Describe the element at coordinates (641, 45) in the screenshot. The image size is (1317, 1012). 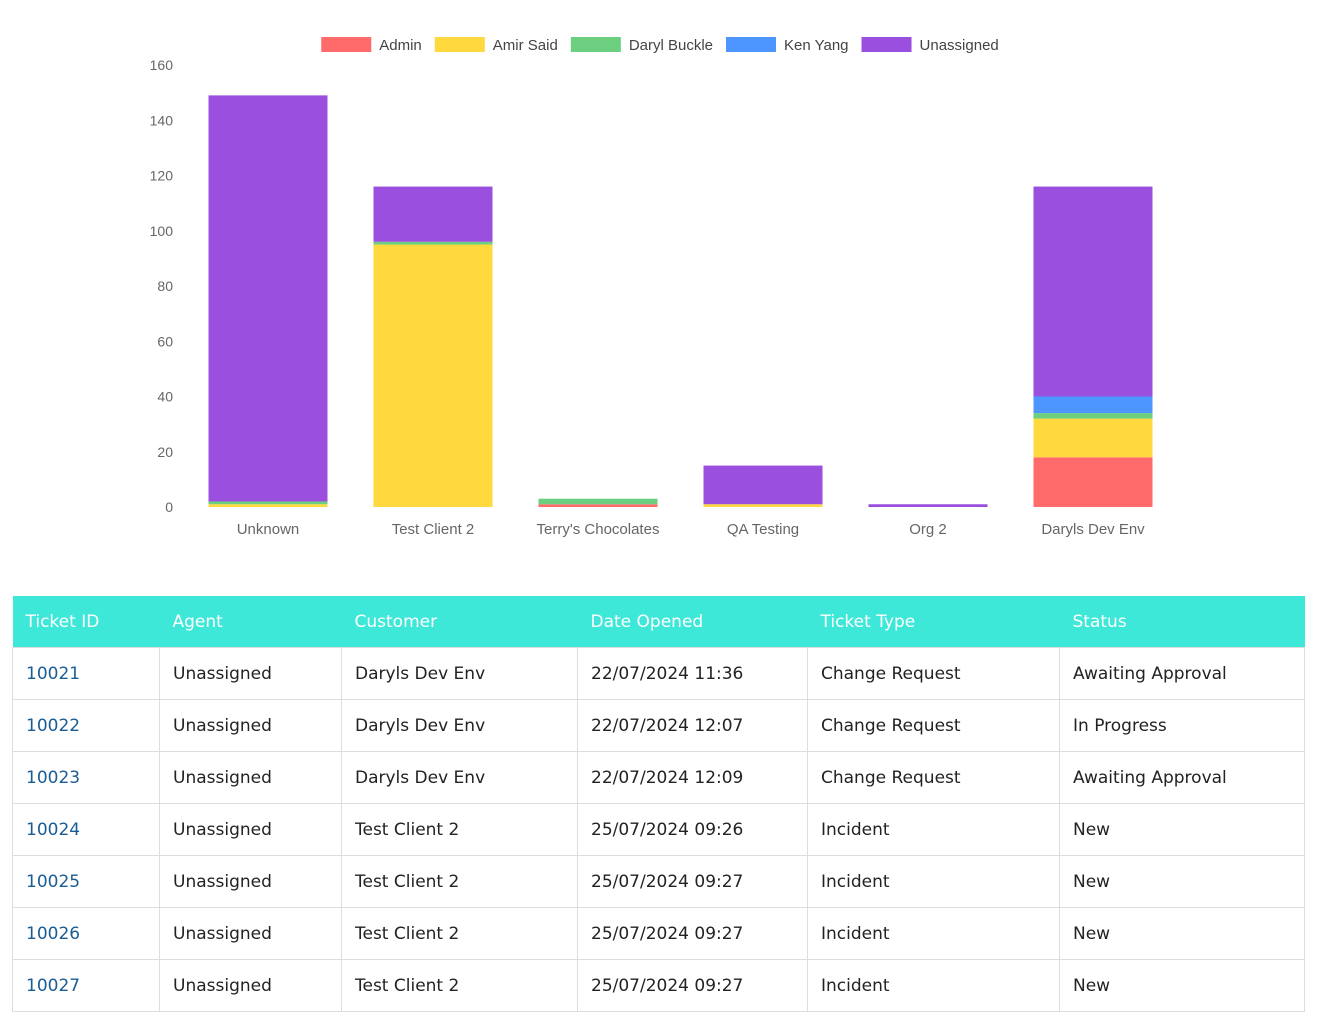
I see `legend-item-daryl-buckle: Daryl Buckle` at that location.